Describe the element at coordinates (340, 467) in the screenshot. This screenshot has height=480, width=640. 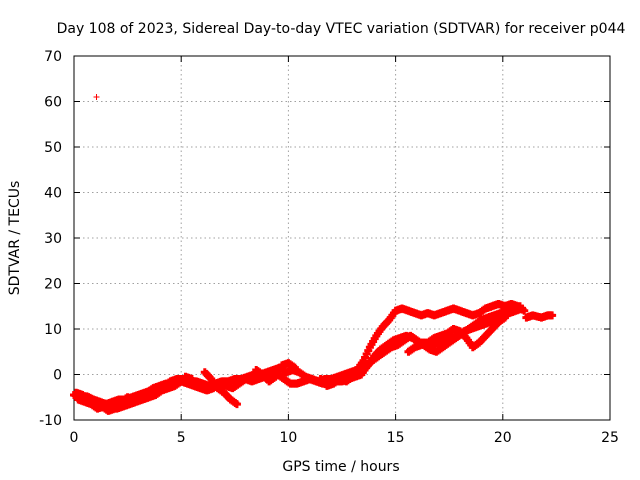
I see `x-axis-title: GPS time / hours` at that location.